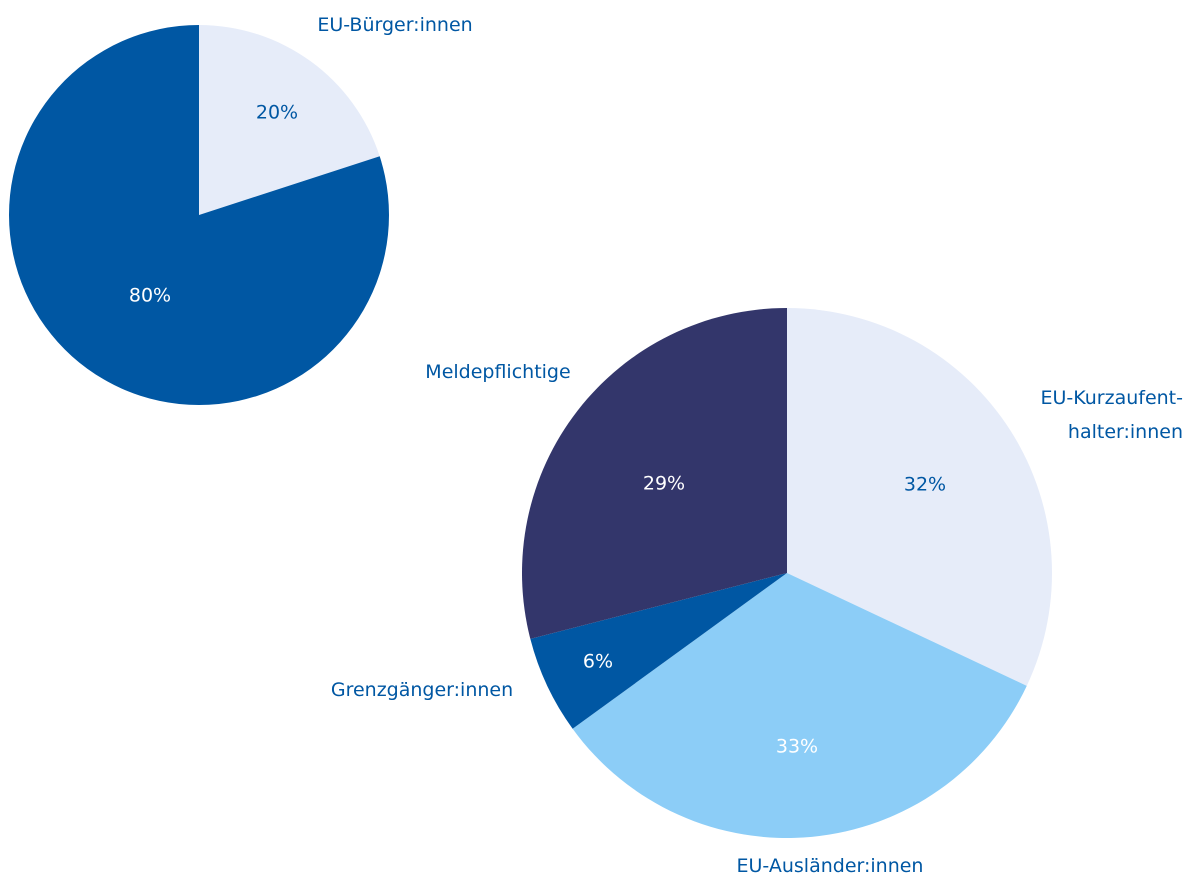 This screenshot has width=1185, height=878. What do you see at coordinates (797, 747) in the screenshot?
I see `value-label: 33%` at bounding box center [797, 747].